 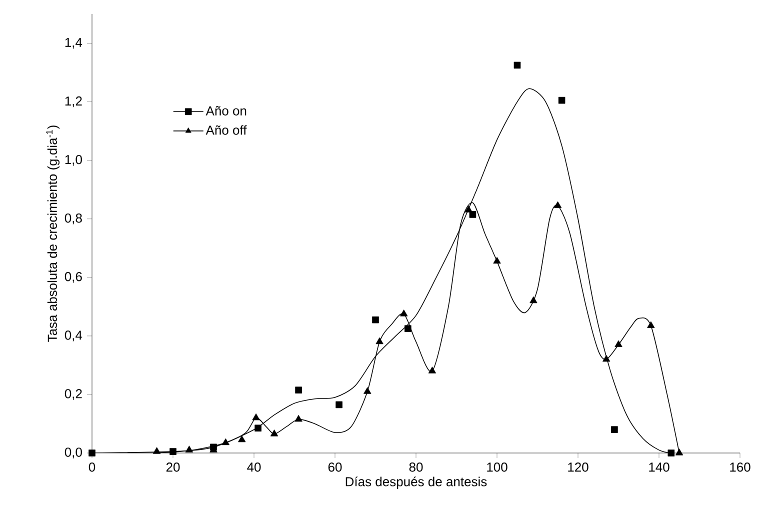 What do you see at coordinates (173, 467) in the screenshot?
I see `x-tick-label: 20` at bounding box center [173, 467].